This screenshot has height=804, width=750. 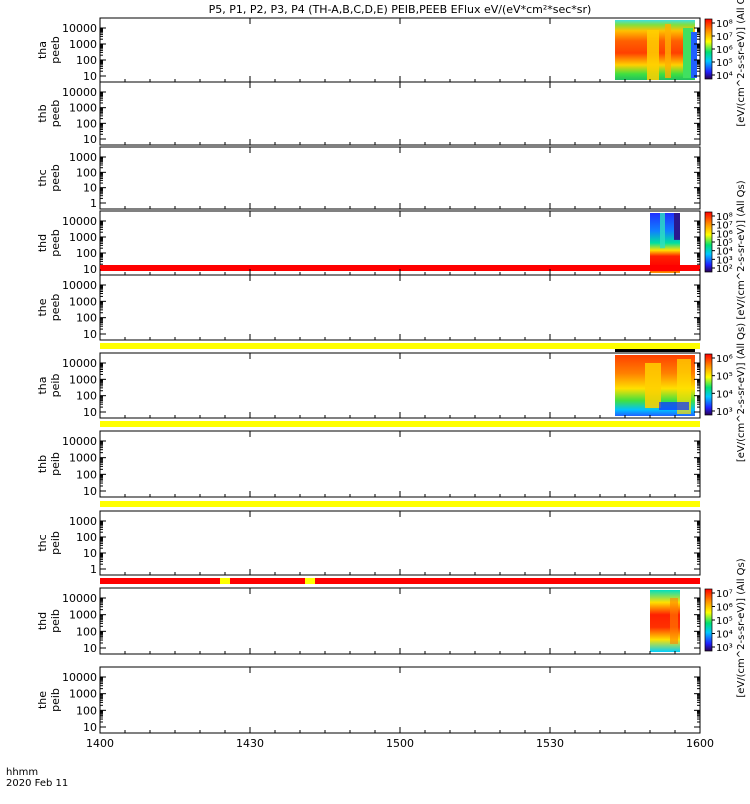 What do you see at coordinates (368, 113) in the screenshot?
I see `panel-thb-peeb: 10 100 1000 10000 thb peeb` at bounding box center [368, 113].